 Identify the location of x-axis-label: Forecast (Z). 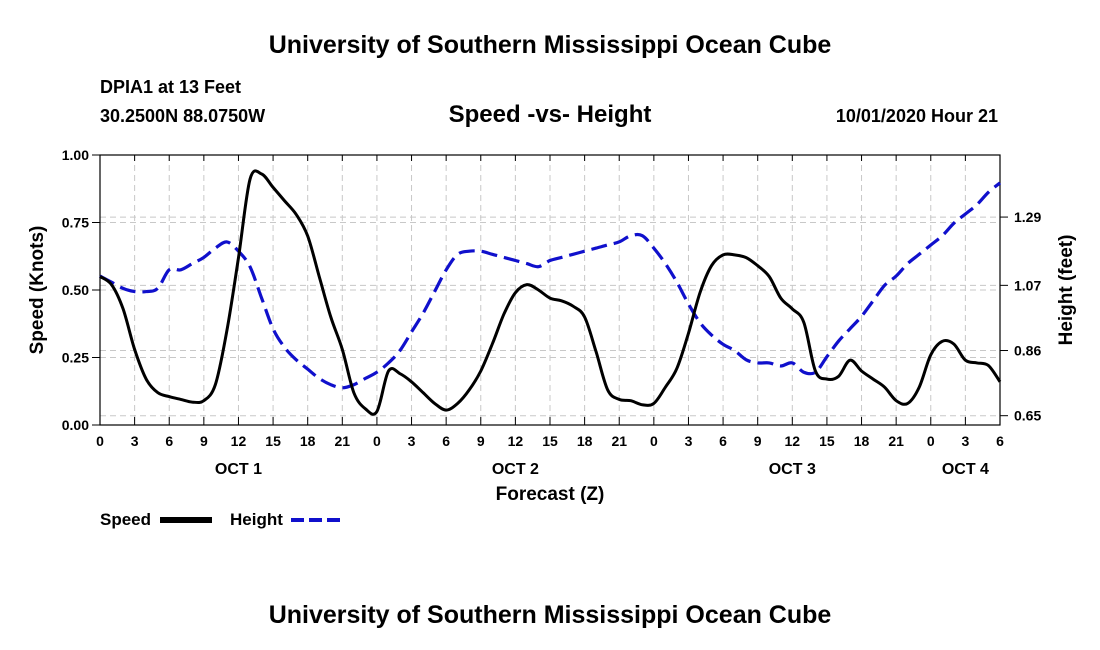
(550, 494).